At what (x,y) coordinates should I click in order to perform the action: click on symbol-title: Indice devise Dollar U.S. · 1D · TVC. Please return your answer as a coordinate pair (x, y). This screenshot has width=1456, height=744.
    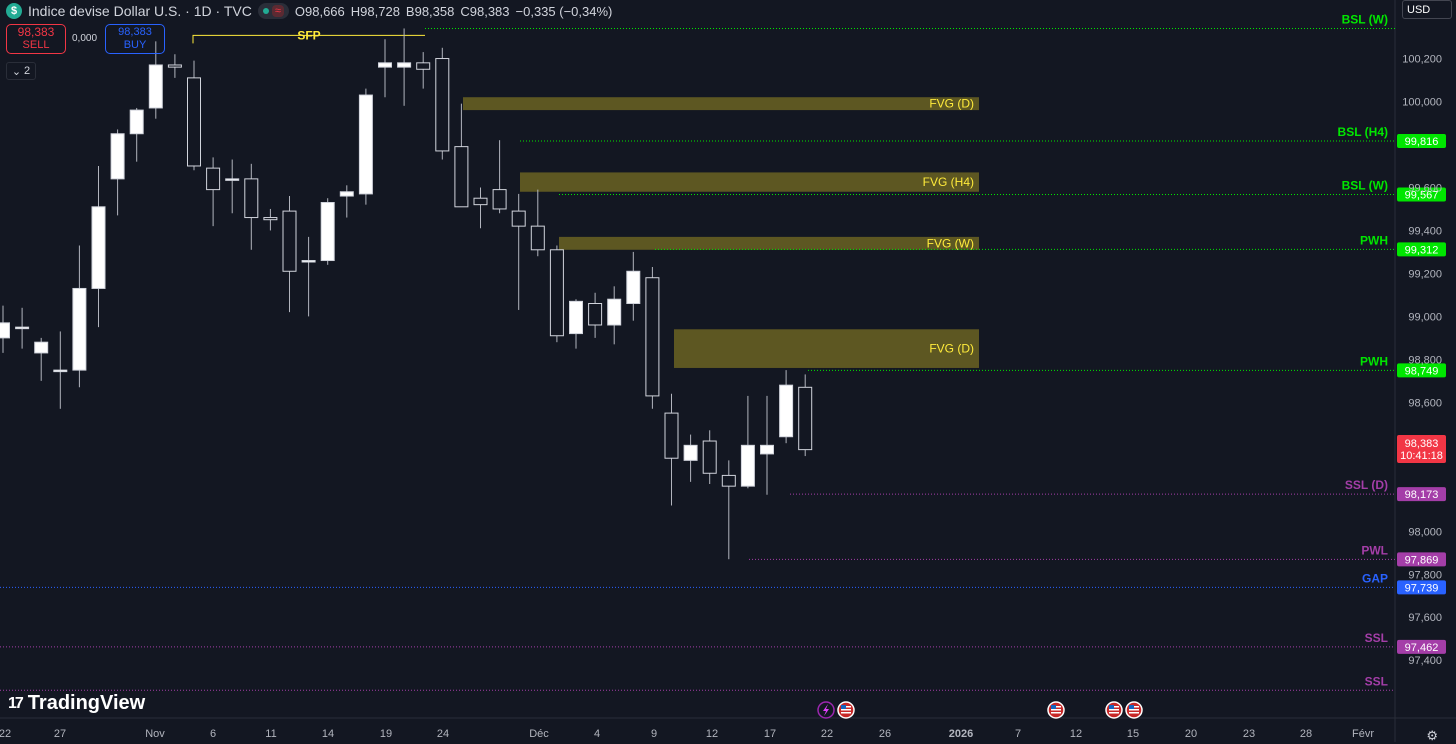
    Looking at the image, I should click on (140, 11).